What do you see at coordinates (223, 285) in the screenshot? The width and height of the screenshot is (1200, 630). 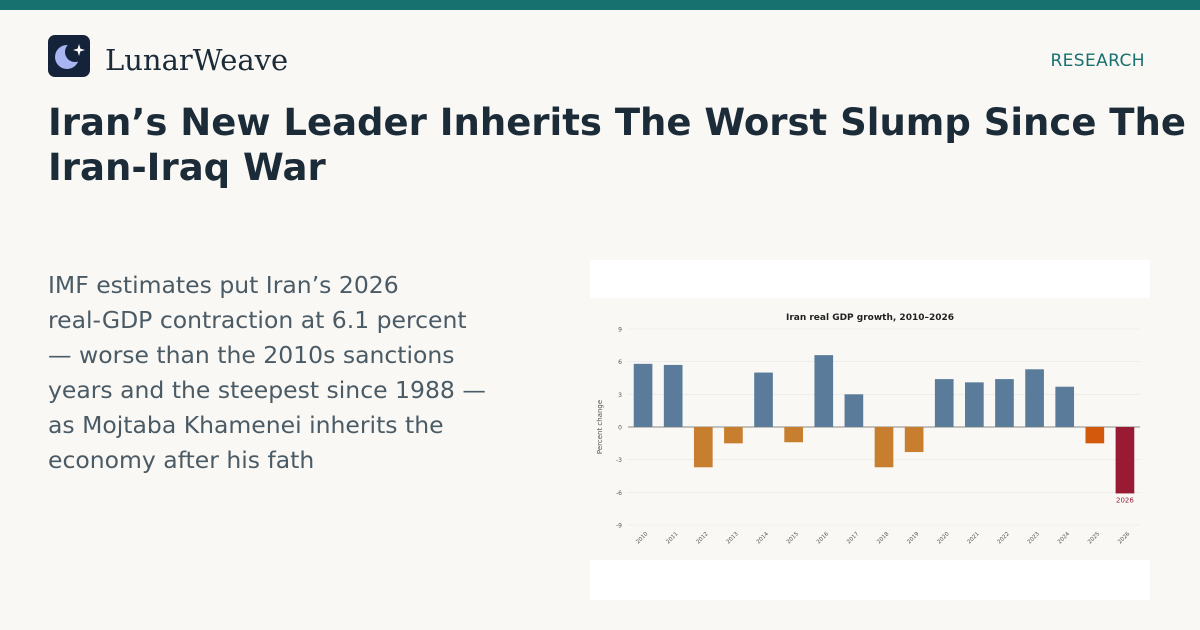 I see `summary-line: IMF estimates put Iran’s 2026` at bounding box center [223, 285].